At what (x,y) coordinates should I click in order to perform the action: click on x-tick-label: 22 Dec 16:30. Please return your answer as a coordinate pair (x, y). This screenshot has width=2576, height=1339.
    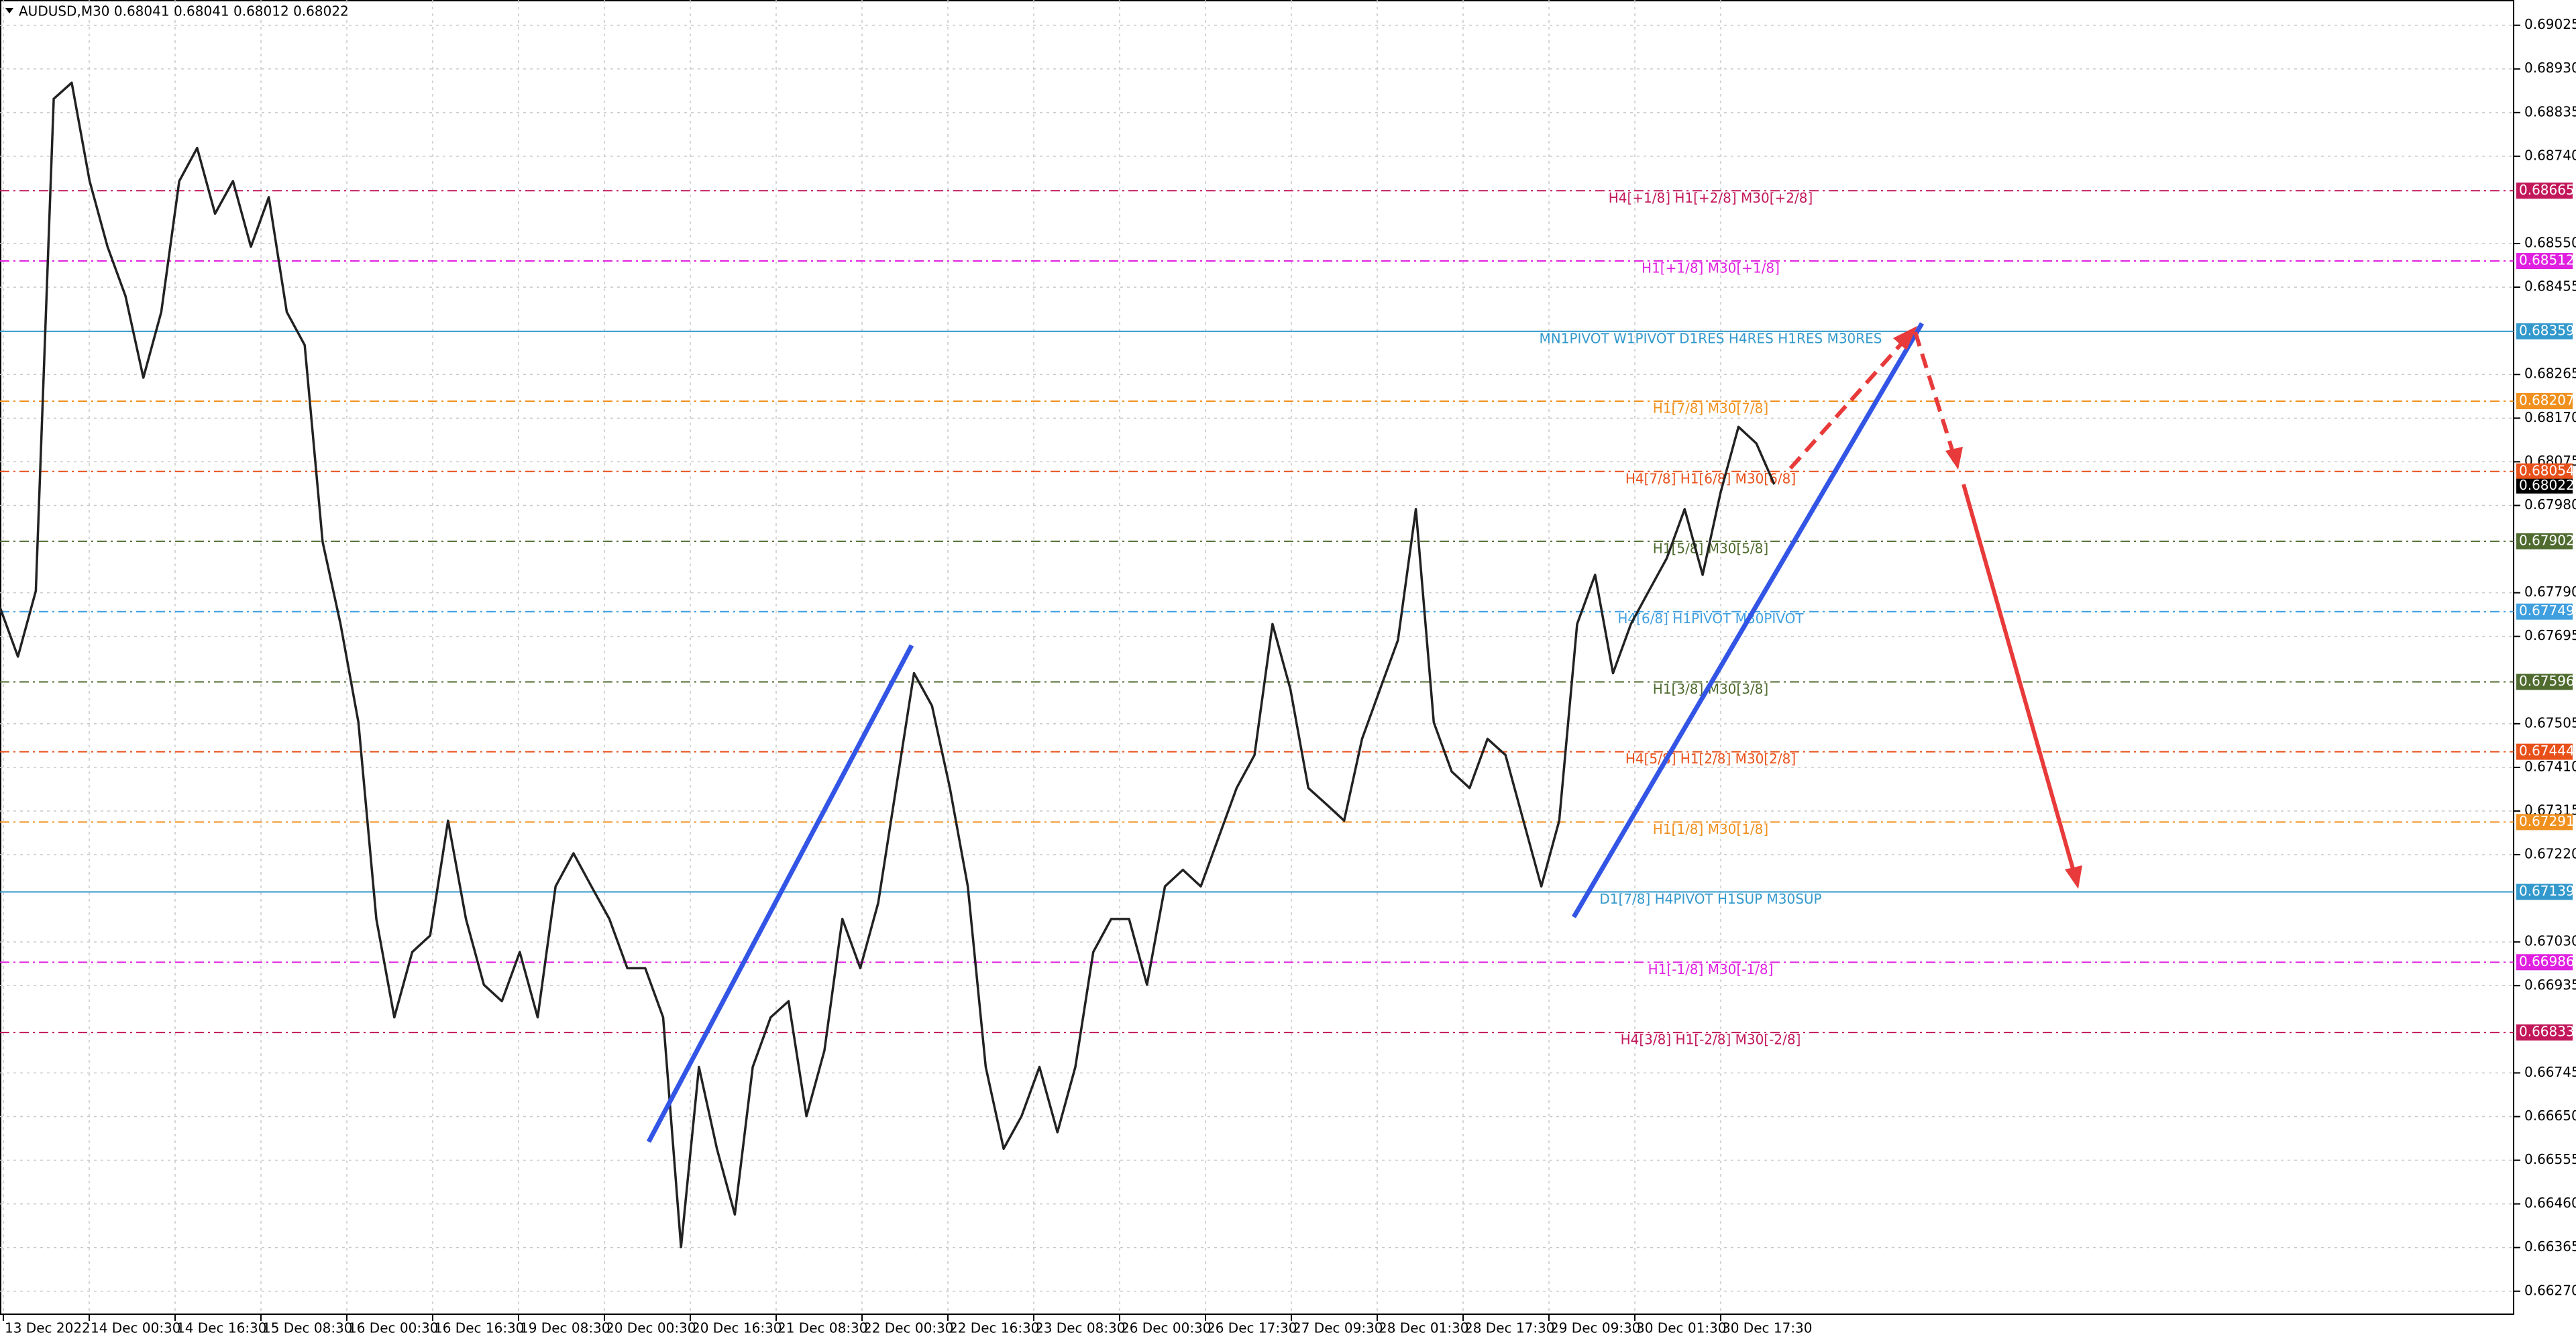
    Looking at the image, I should click on (994, 1328).